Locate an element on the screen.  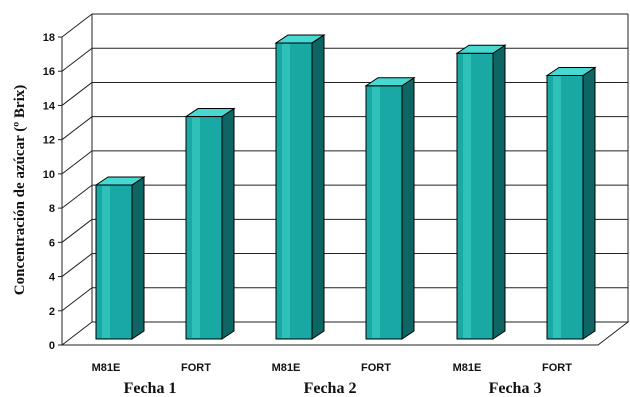
y-tick-label: 14 is located at coordinates (49, 106).